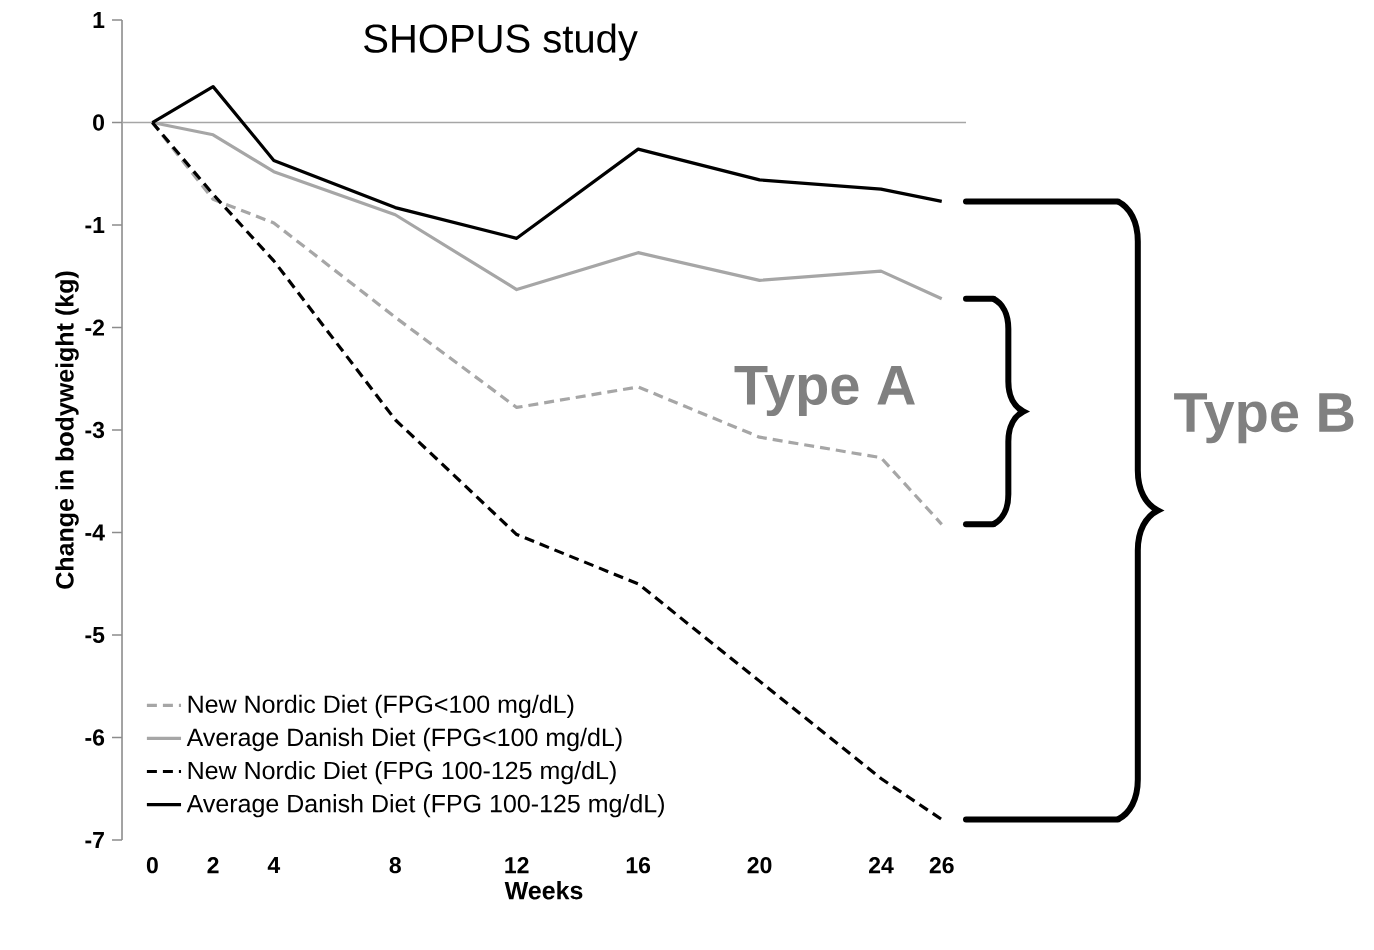  I want to click on x-tick-label: 12, so click(517, 865).